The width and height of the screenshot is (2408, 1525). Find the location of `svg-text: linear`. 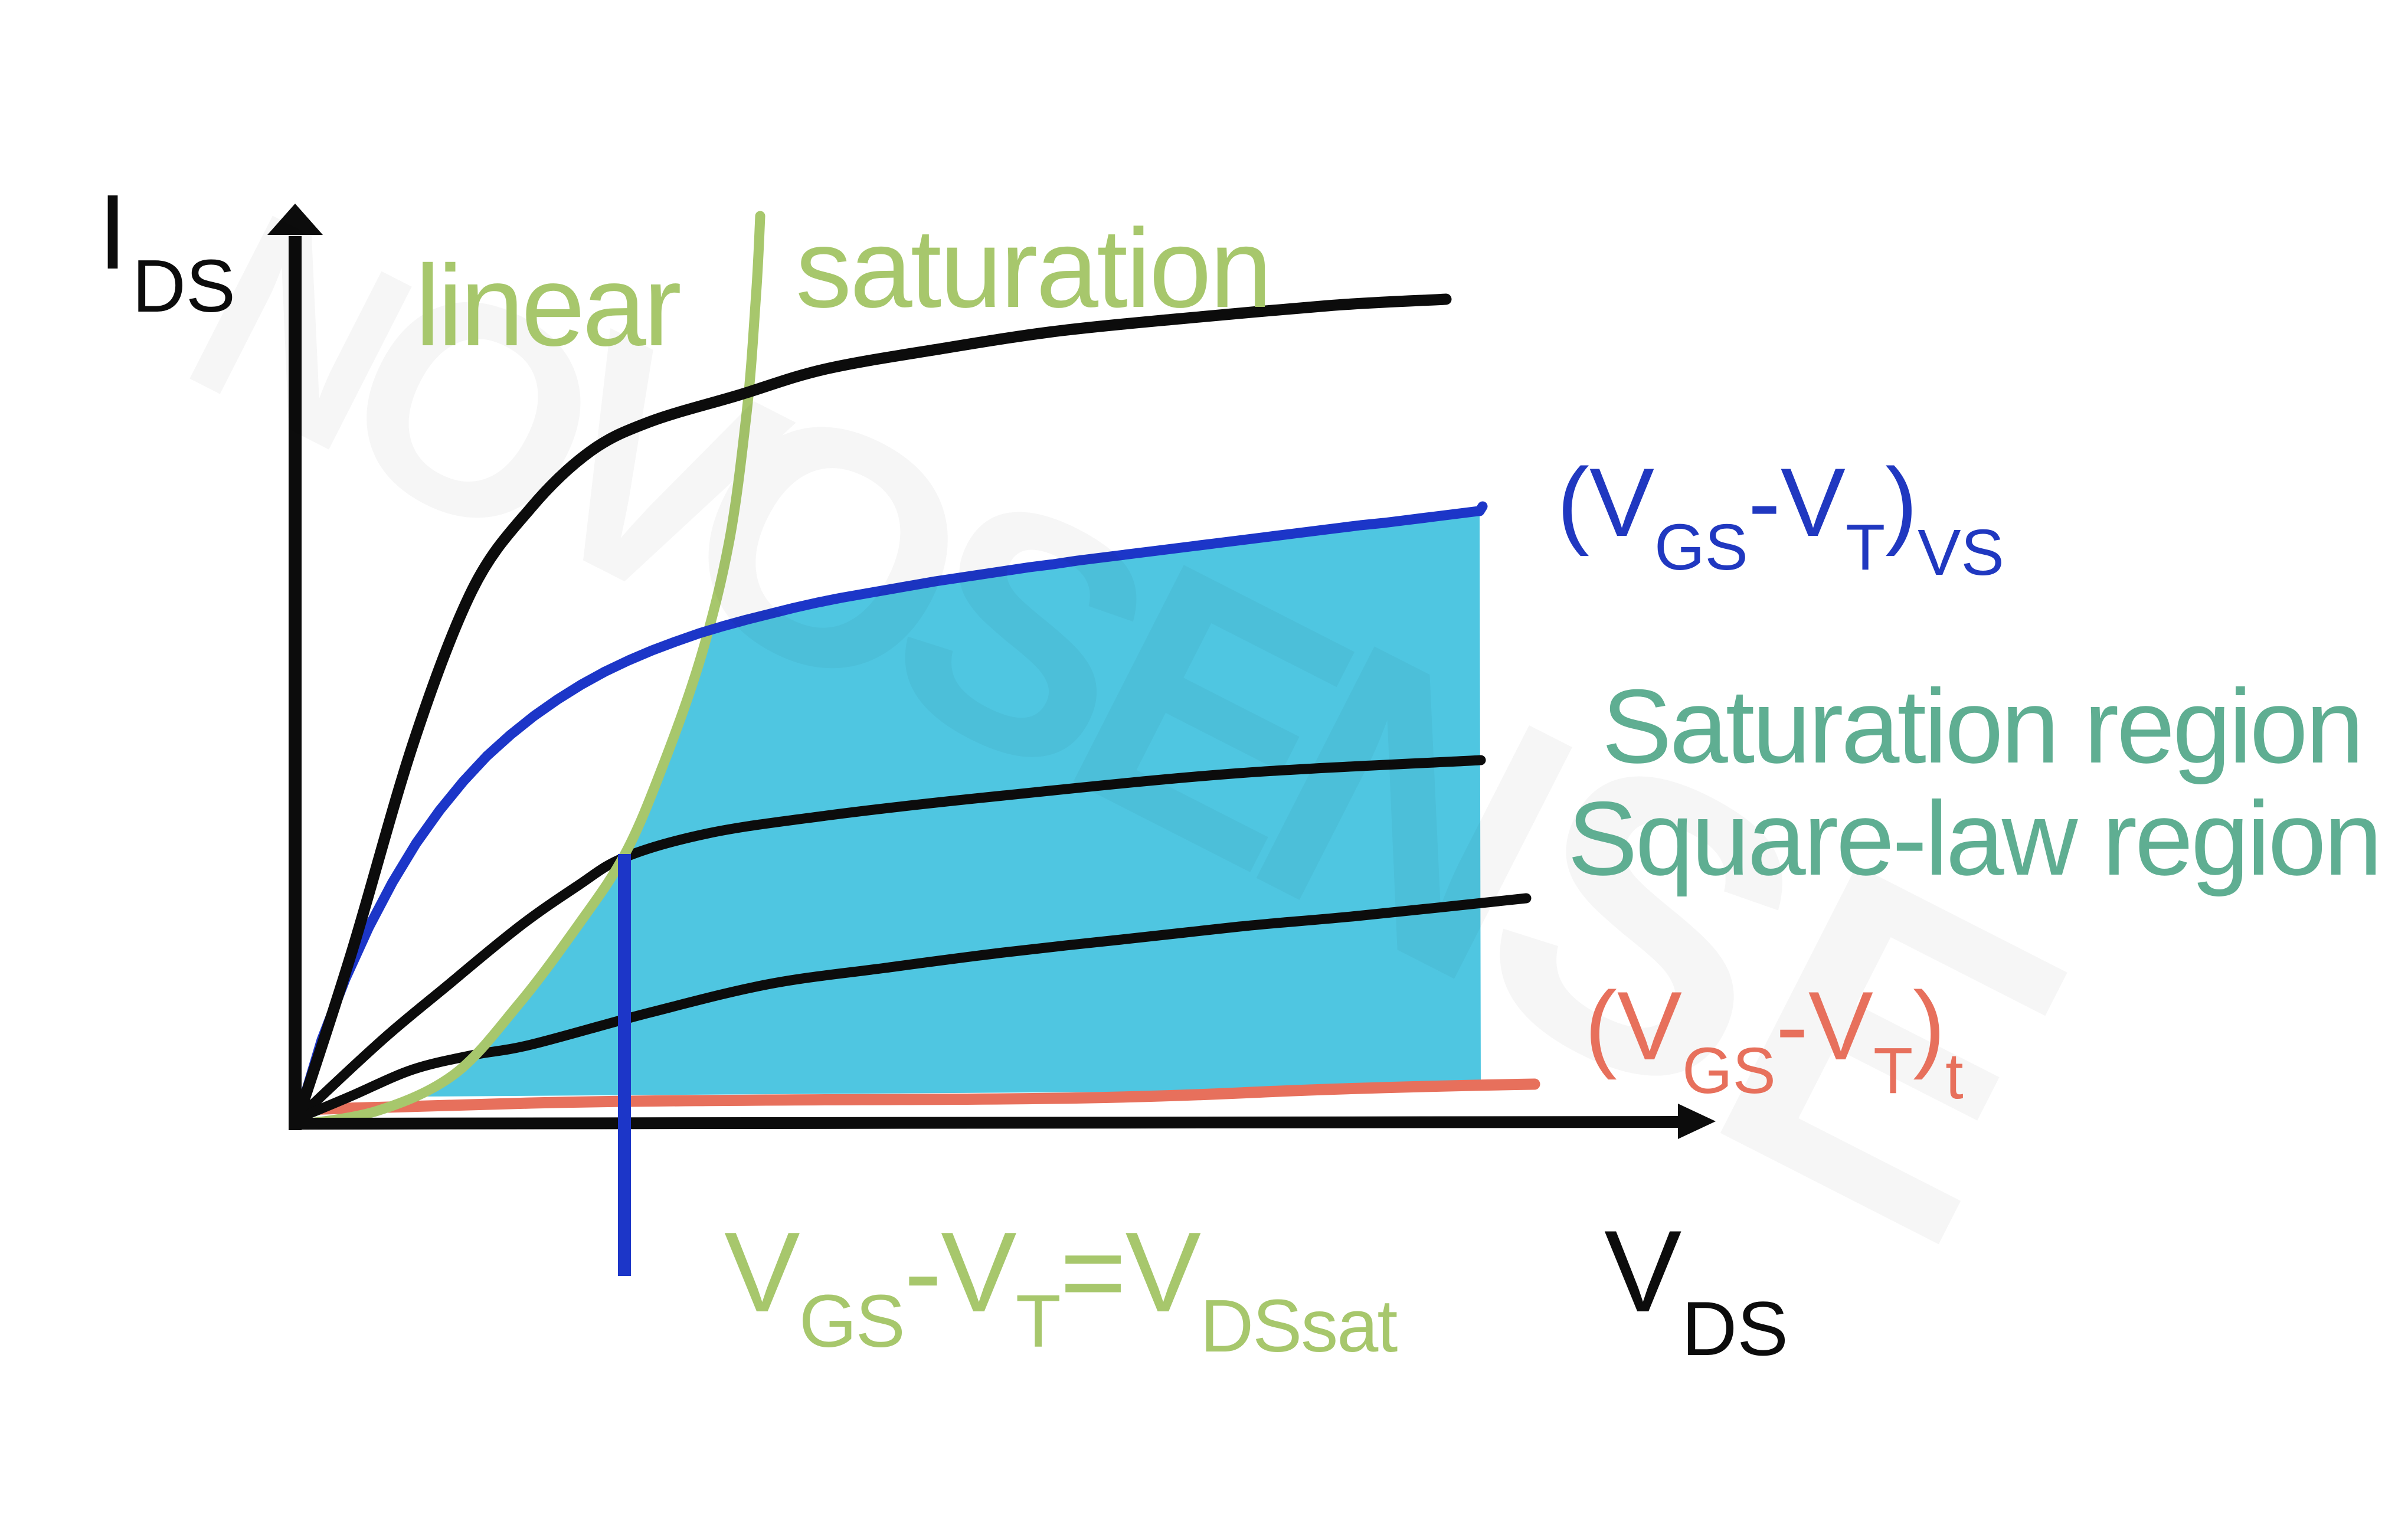

svg-text: linear is located at coordinates (547, 305).